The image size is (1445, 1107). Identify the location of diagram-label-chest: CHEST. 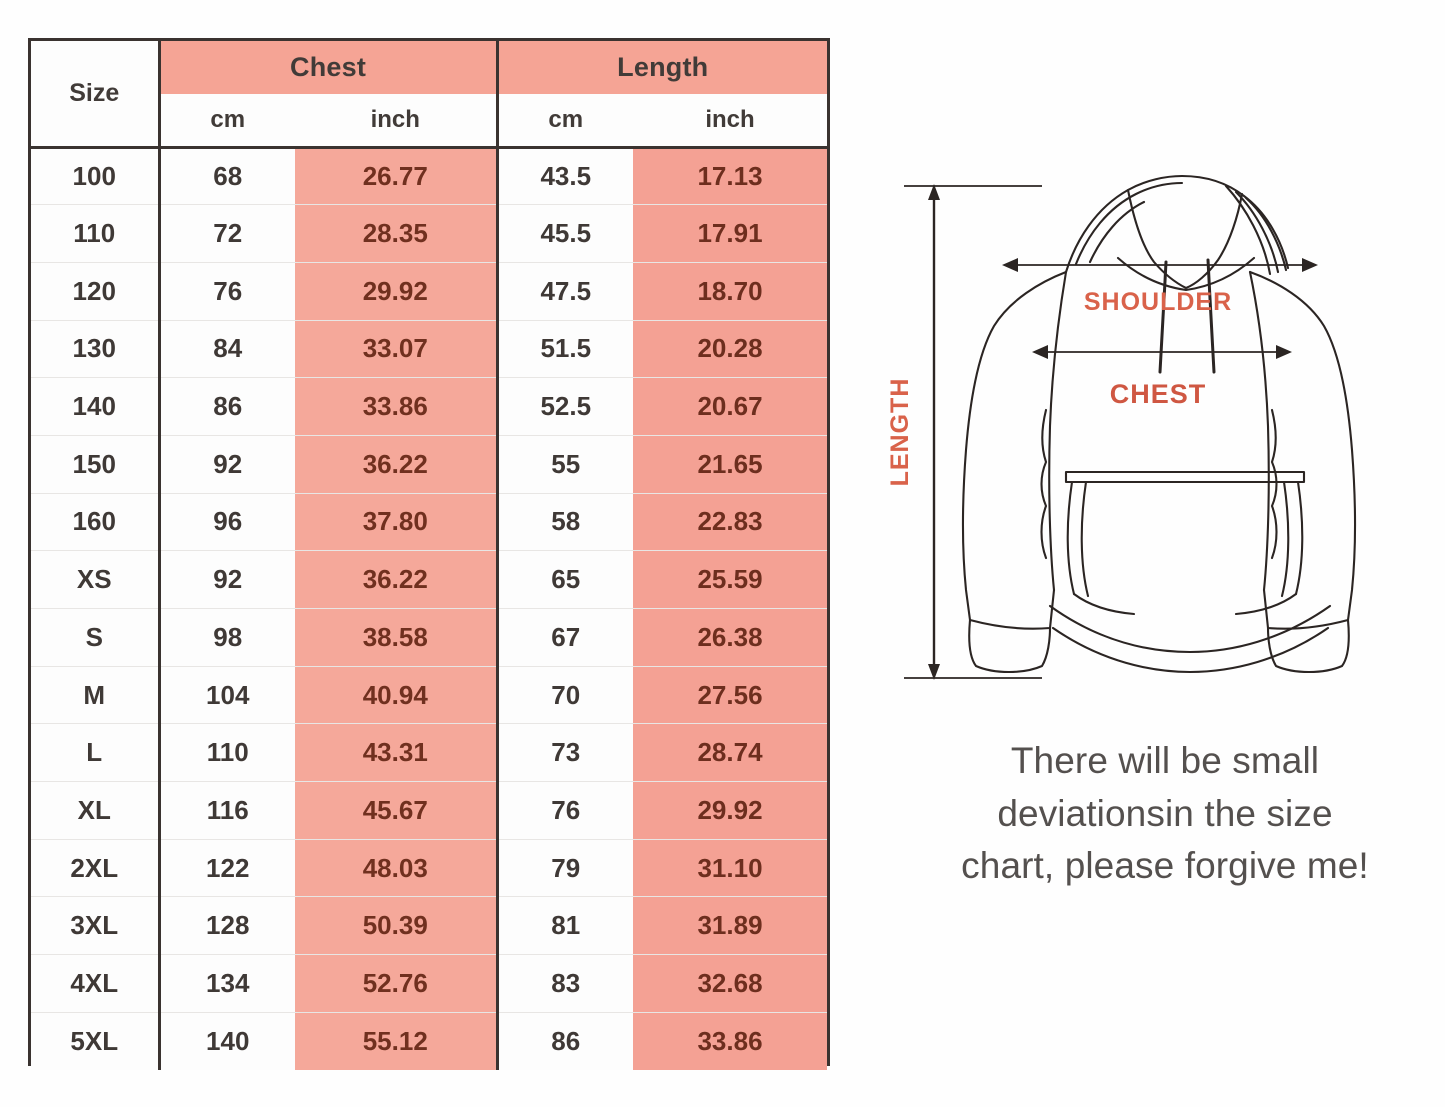
(1158, 394).